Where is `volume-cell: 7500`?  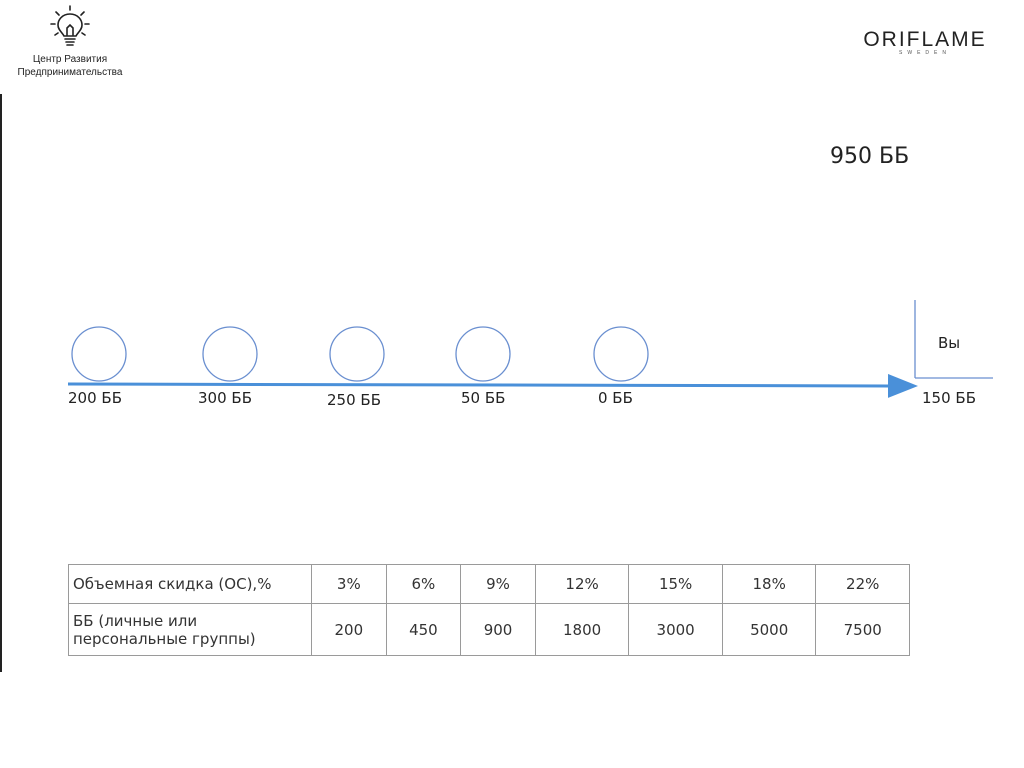 volume-cell: 7500 is located at coordinates (862, 629).